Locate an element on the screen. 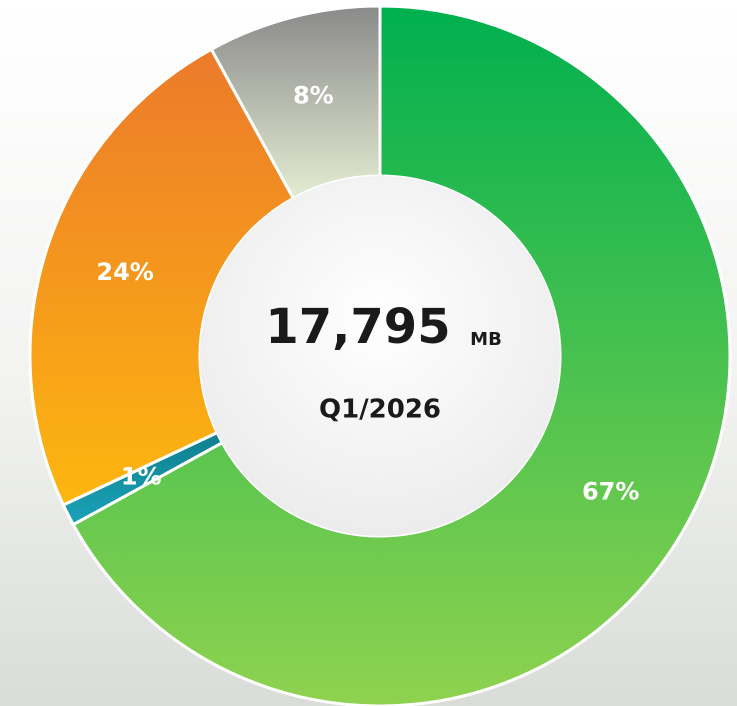  segment-label: 67% is located at coordinates (610, 491).